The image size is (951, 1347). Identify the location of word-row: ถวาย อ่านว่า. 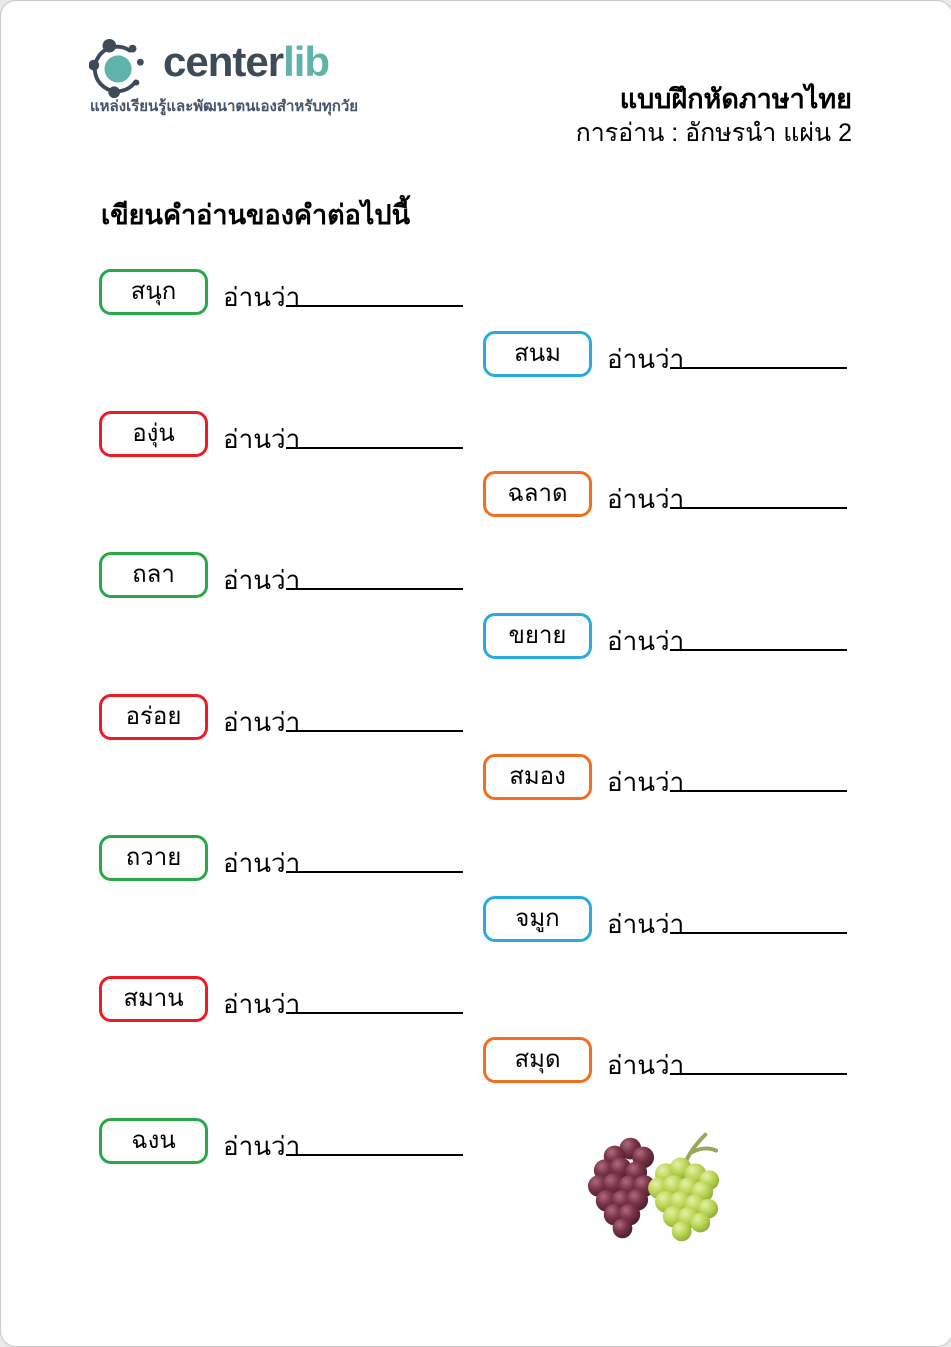
(285, 864).